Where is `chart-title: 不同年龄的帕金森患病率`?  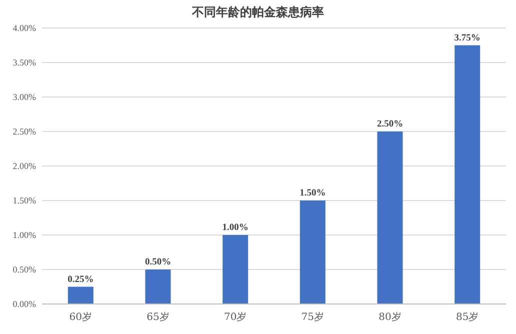 chart-title: 不同年龄的帕金森患病率 is located at coordinates (257, 12).